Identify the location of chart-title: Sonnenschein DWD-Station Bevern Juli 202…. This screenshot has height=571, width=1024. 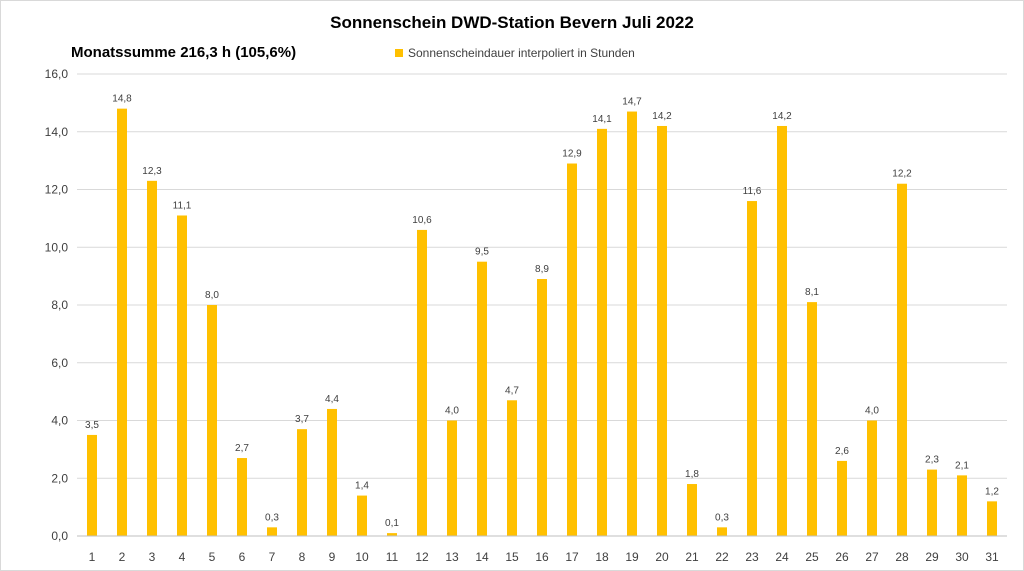
(512, 22).